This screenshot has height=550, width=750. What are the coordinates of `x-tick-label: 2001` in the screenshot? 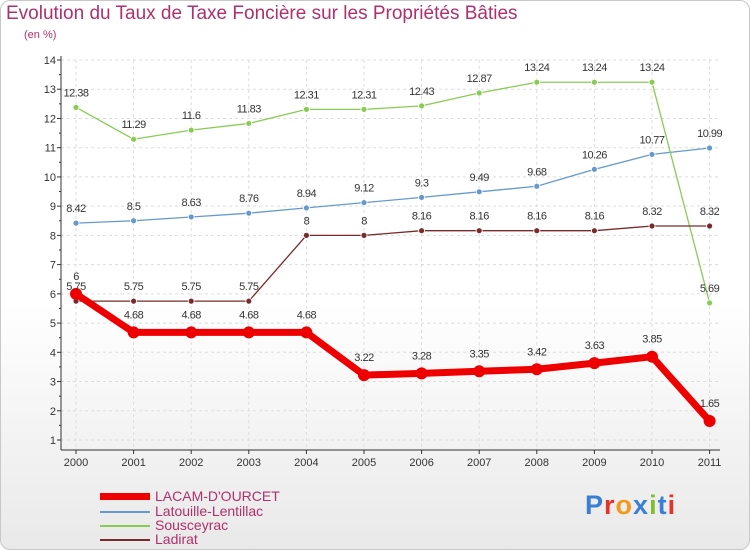 It's located at (133, 463).